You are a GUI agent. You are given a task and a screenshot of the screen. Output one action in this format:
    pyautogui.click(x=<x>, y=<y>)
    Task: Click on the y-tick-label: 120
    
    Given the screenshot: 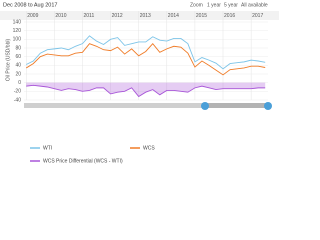 What is the action you would take?
    pyautogui.click(x=17, y=31)
    